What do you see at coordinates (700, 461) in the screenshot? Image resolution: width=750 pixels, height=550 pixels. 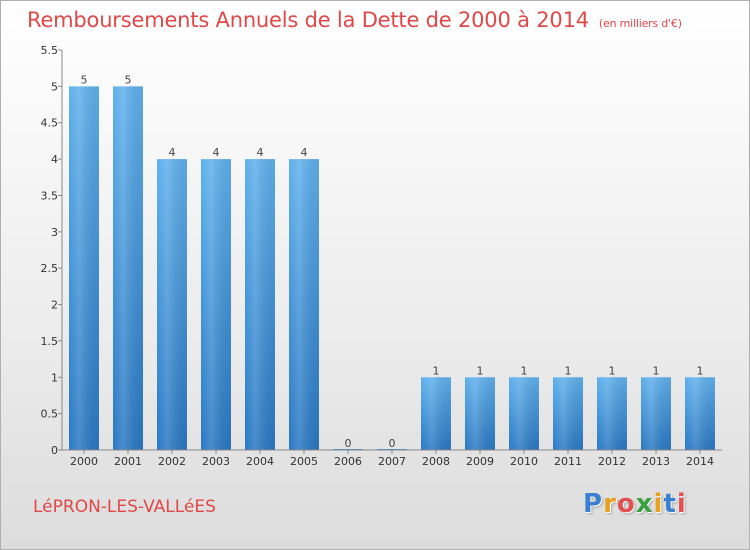 I see `x-tick-label: 2014` at bounding box center [700, 461].